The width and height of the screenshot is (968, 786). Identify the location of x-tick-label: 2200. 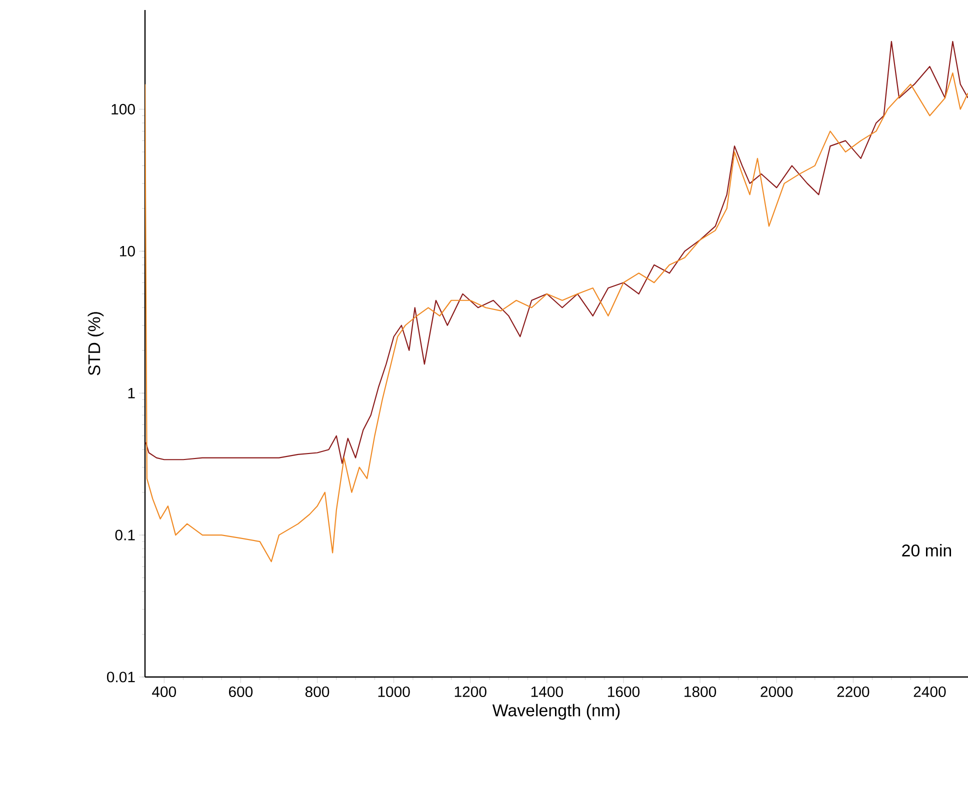
(853, 692).